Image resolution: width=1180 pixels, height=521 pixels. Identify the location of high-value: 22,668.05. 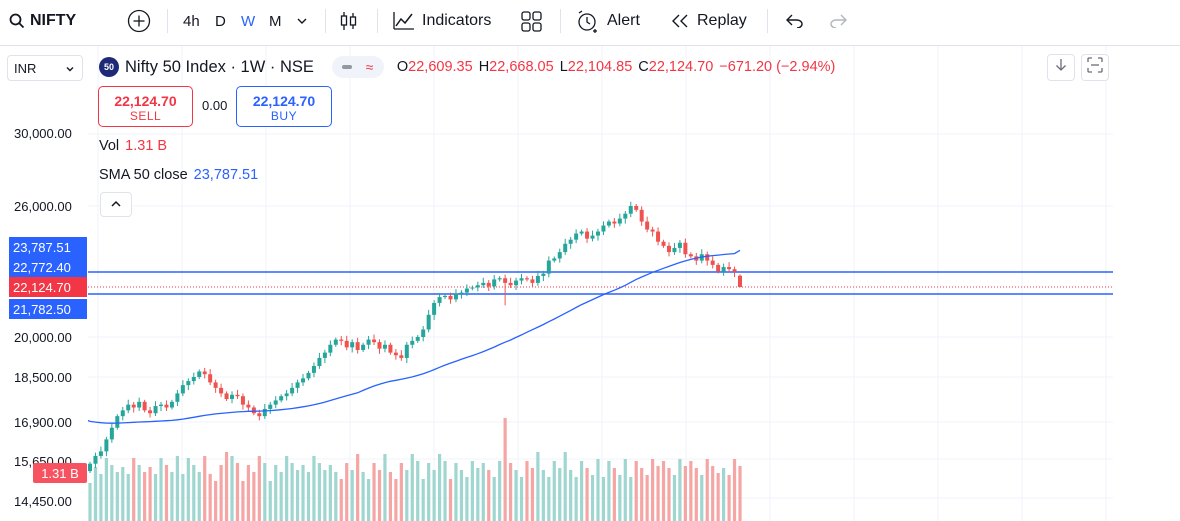
(521, 67).